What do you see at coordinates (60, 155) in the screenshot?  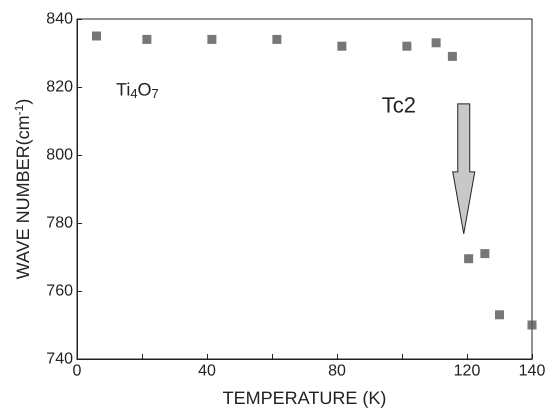 I see `y-tick-label: 800` at bounding box center [60, 155].